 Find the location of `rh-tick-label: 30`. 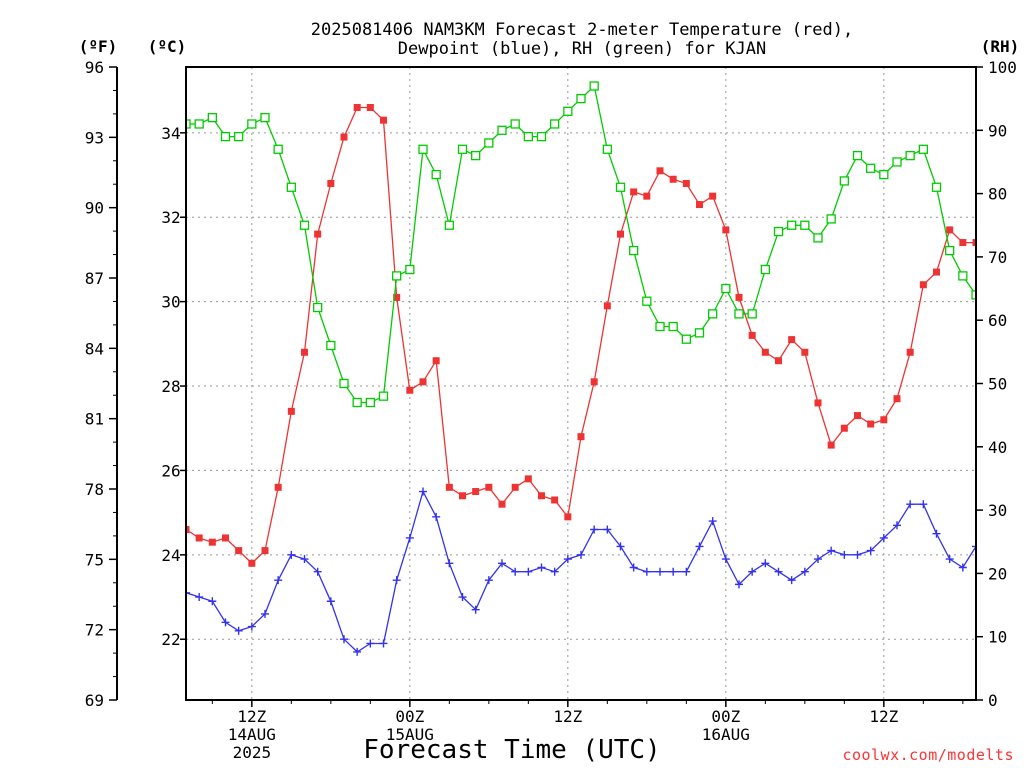

rh-tick-label: 30 is located at coordinates (997, 510).